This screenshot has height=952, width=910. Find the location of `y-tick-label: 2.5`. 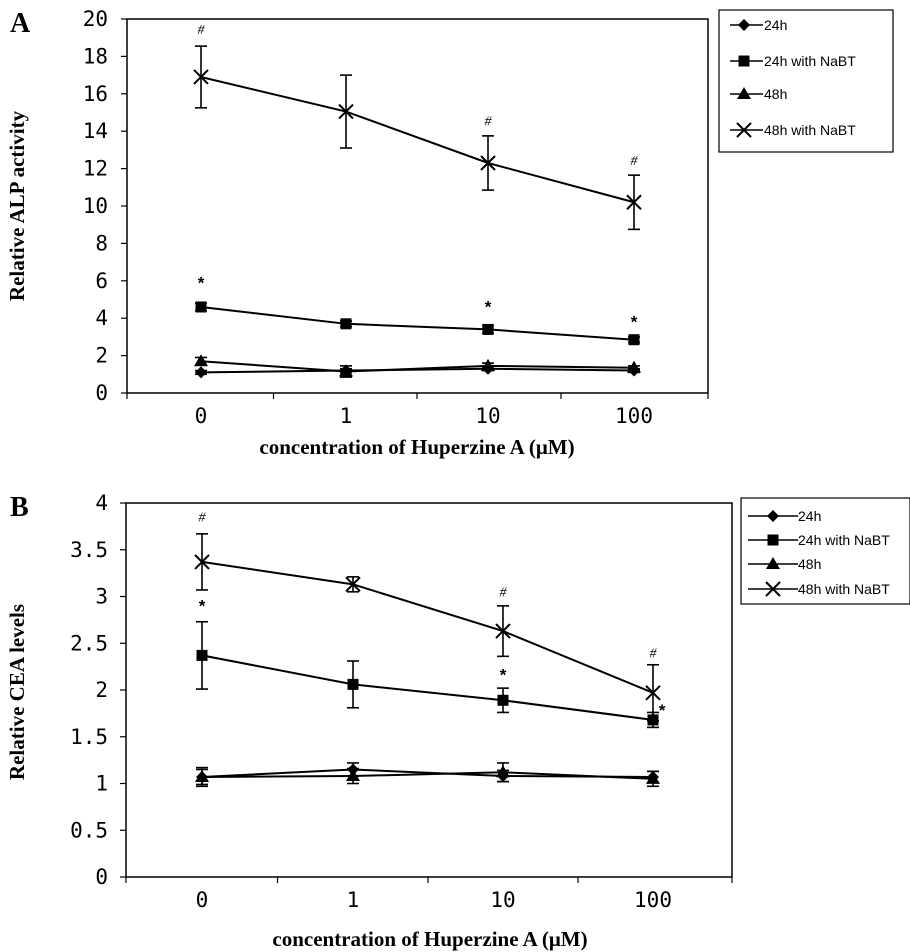

y-tick-label: 2.5 is located at coordinates (89, 643).